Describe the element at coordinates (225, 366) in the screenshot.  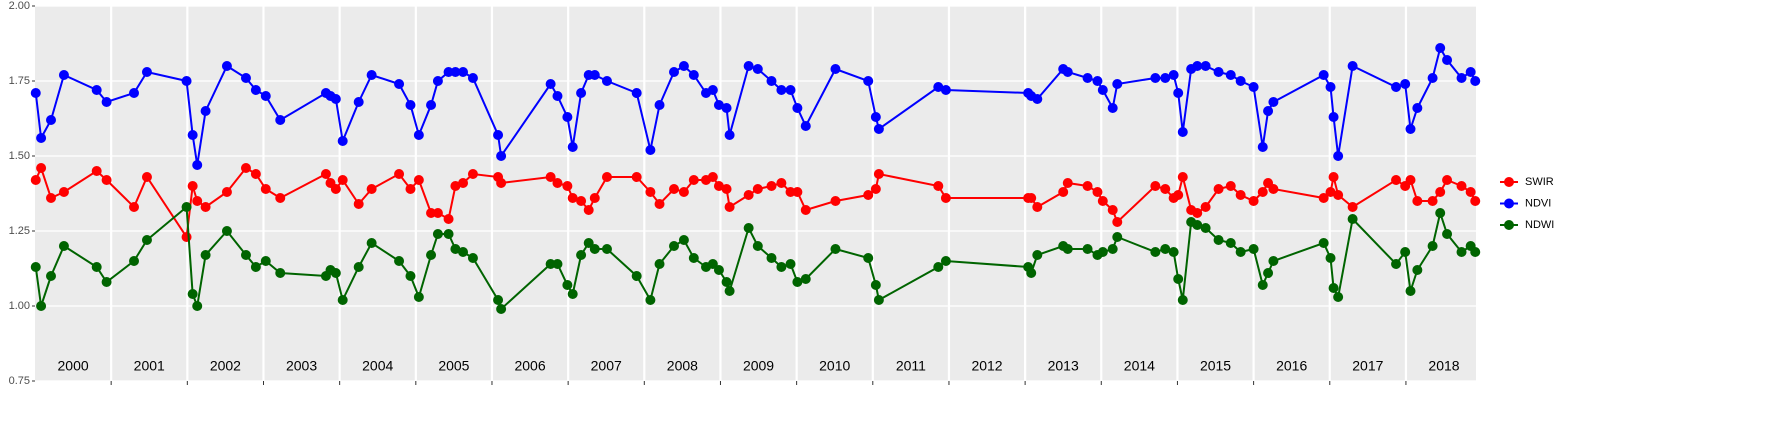
I see `year-label: 2002` at that location.